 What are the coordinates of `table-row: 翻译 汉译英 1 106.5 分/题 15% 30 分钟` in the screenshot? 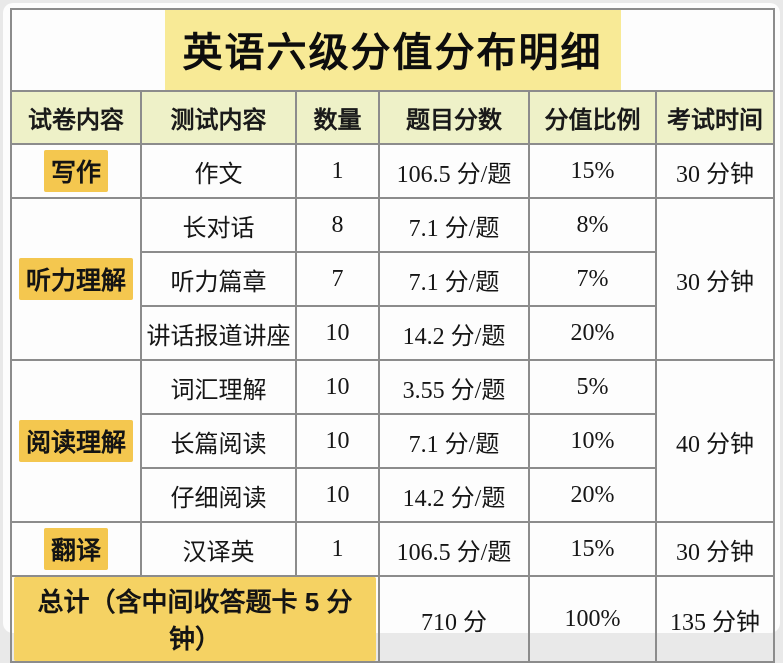 It's located at (392, 549).